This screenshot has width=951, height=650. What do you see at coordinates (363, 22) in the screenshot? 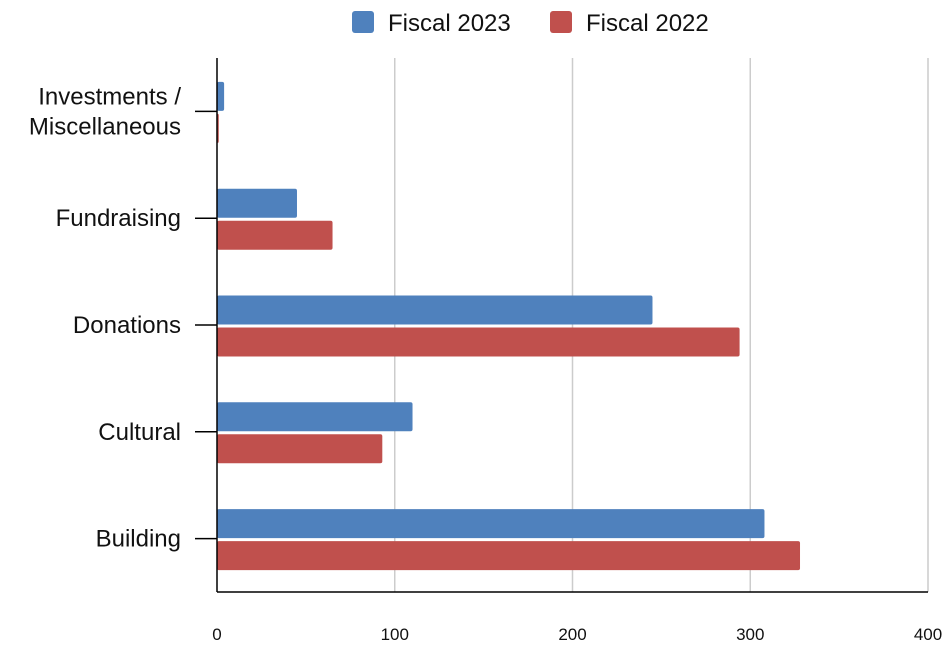
I see `legend-swatch-fiscal-2023` at bounding box center [363, 22].